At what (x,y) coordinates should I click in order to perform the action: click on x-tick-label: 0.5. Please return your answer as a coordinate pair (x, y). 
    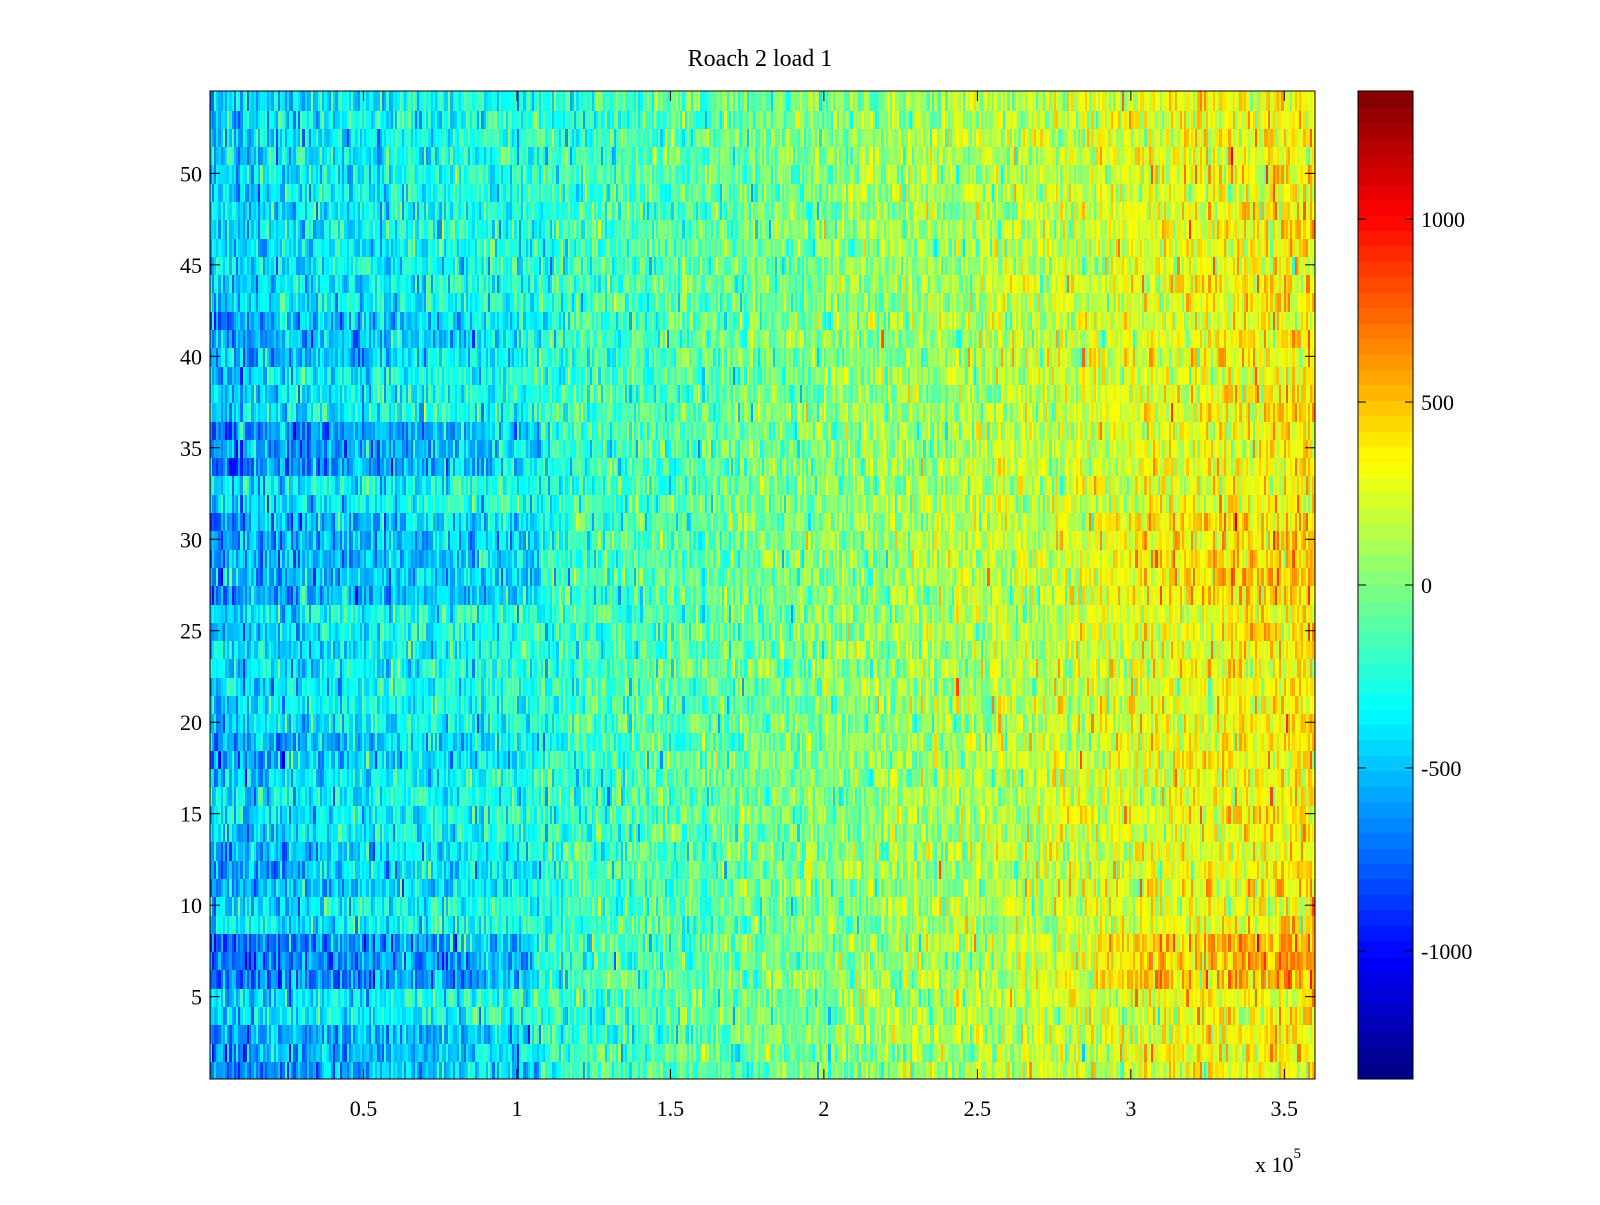
    Looking at the image, I should click on (364, 1108).